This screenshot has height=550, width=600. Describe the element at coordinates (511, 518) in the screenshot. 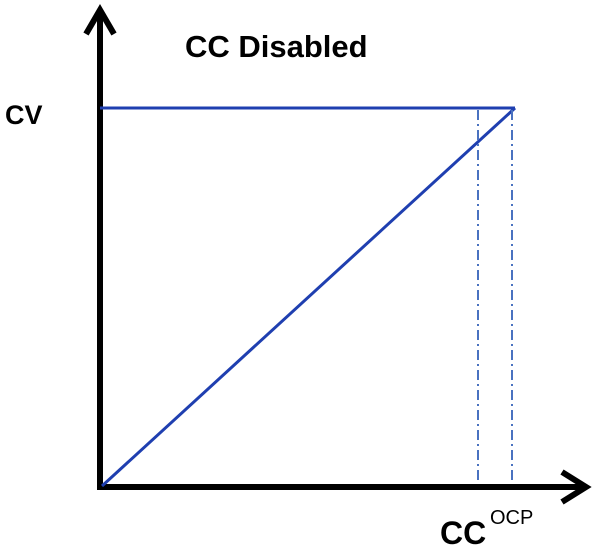

I see `x-label-superscript: OCP` at that location.